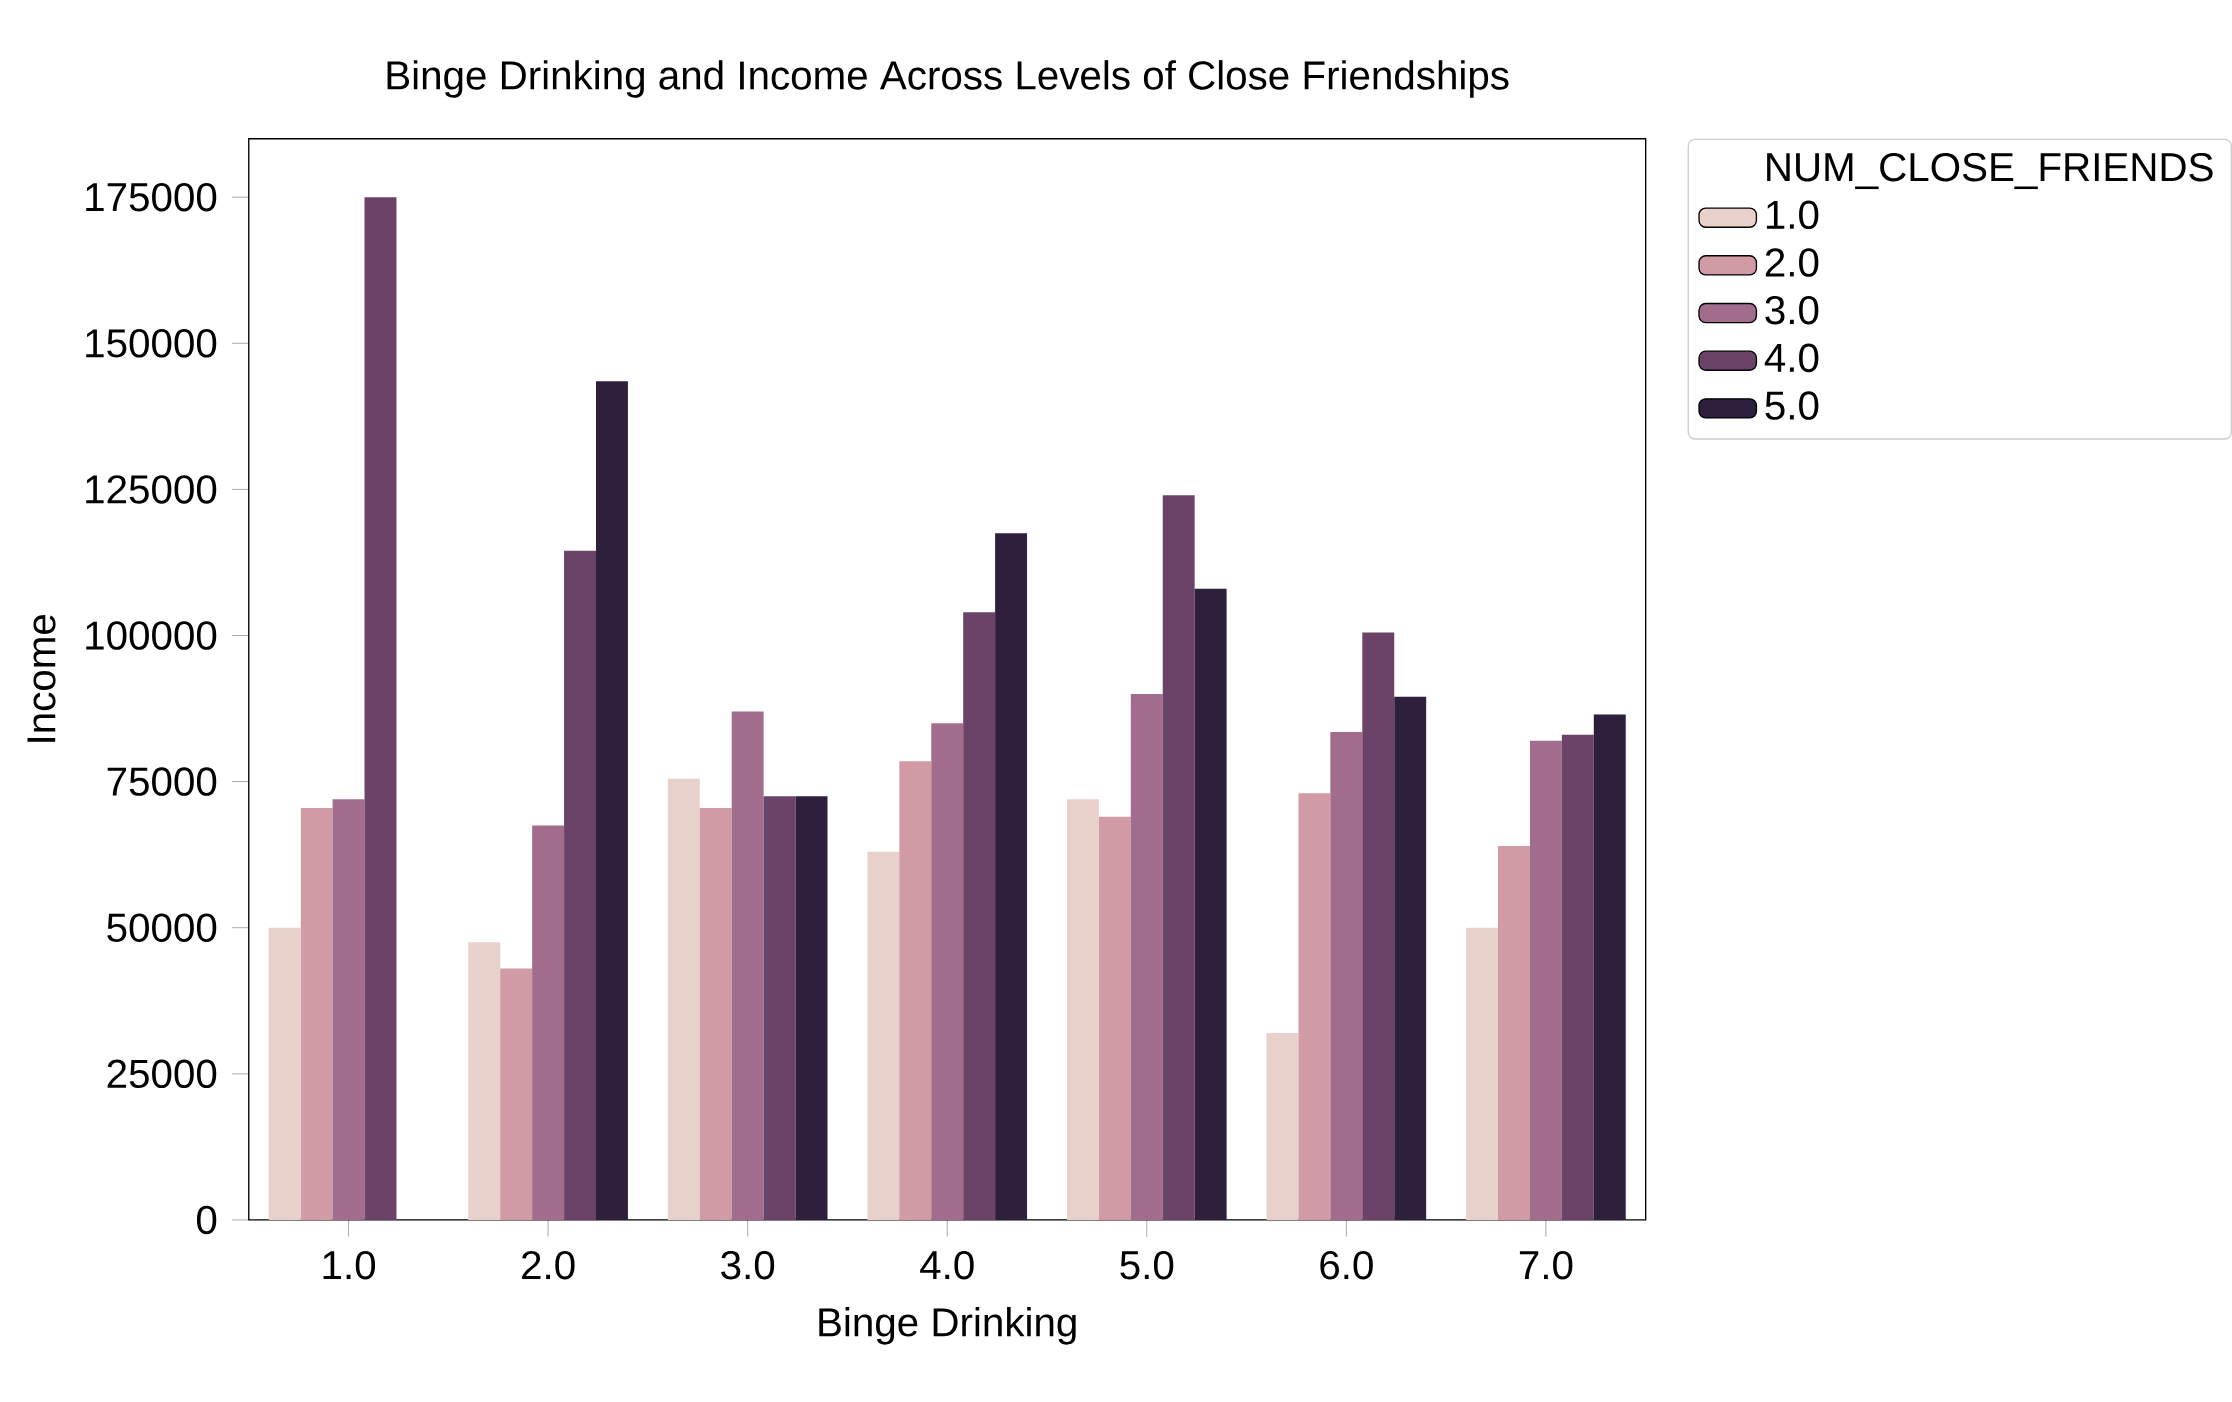 Image resolution: width=2232 pixels, height=1402 pixels. What do you see at coordinates (548, 1265) in the screenshot?
I see `x-tick-label: 2.0` at bounding box center [548, 1265].